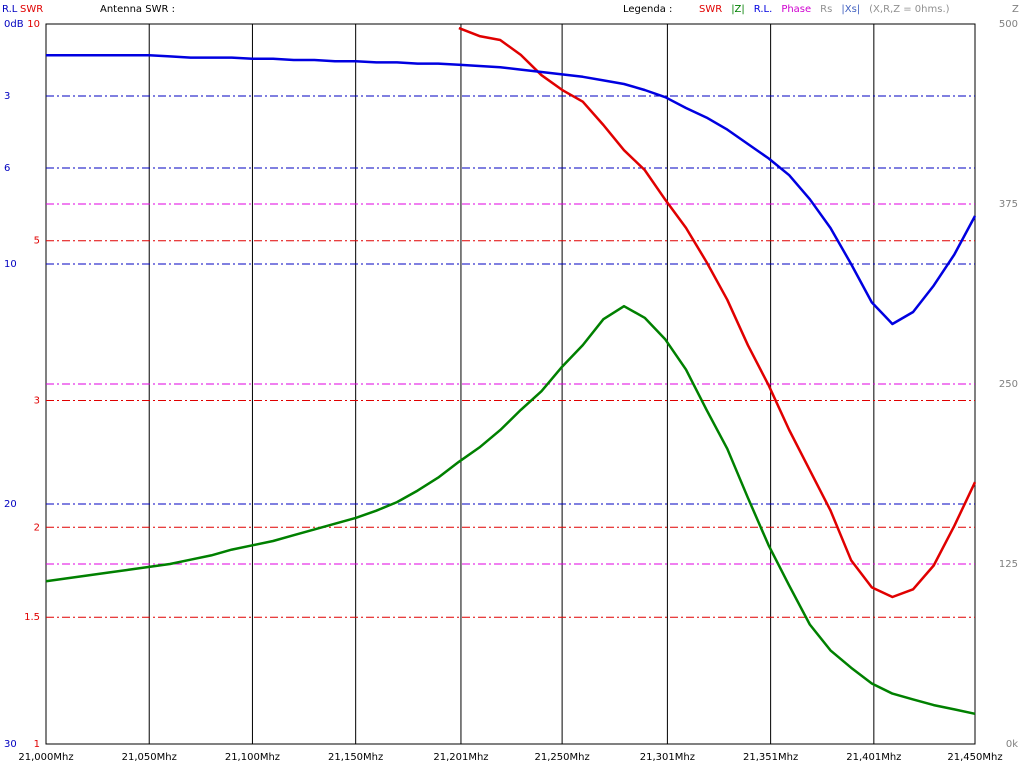 The width and height of the screenshot is (1024, 768). Describe the element at coordinates (10, 744) in the screenshot. I see `y-tick-label: 30` at that location.